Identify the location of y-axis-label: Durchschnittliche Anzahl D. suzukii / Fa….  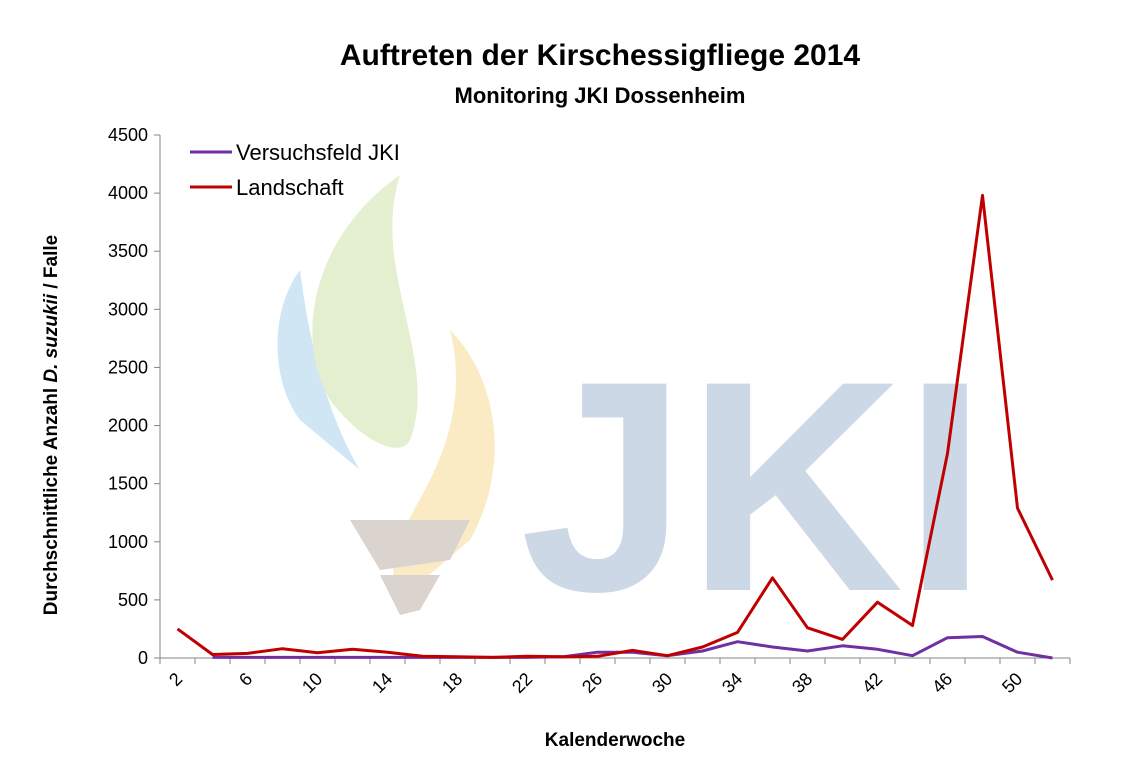
(51, 425).